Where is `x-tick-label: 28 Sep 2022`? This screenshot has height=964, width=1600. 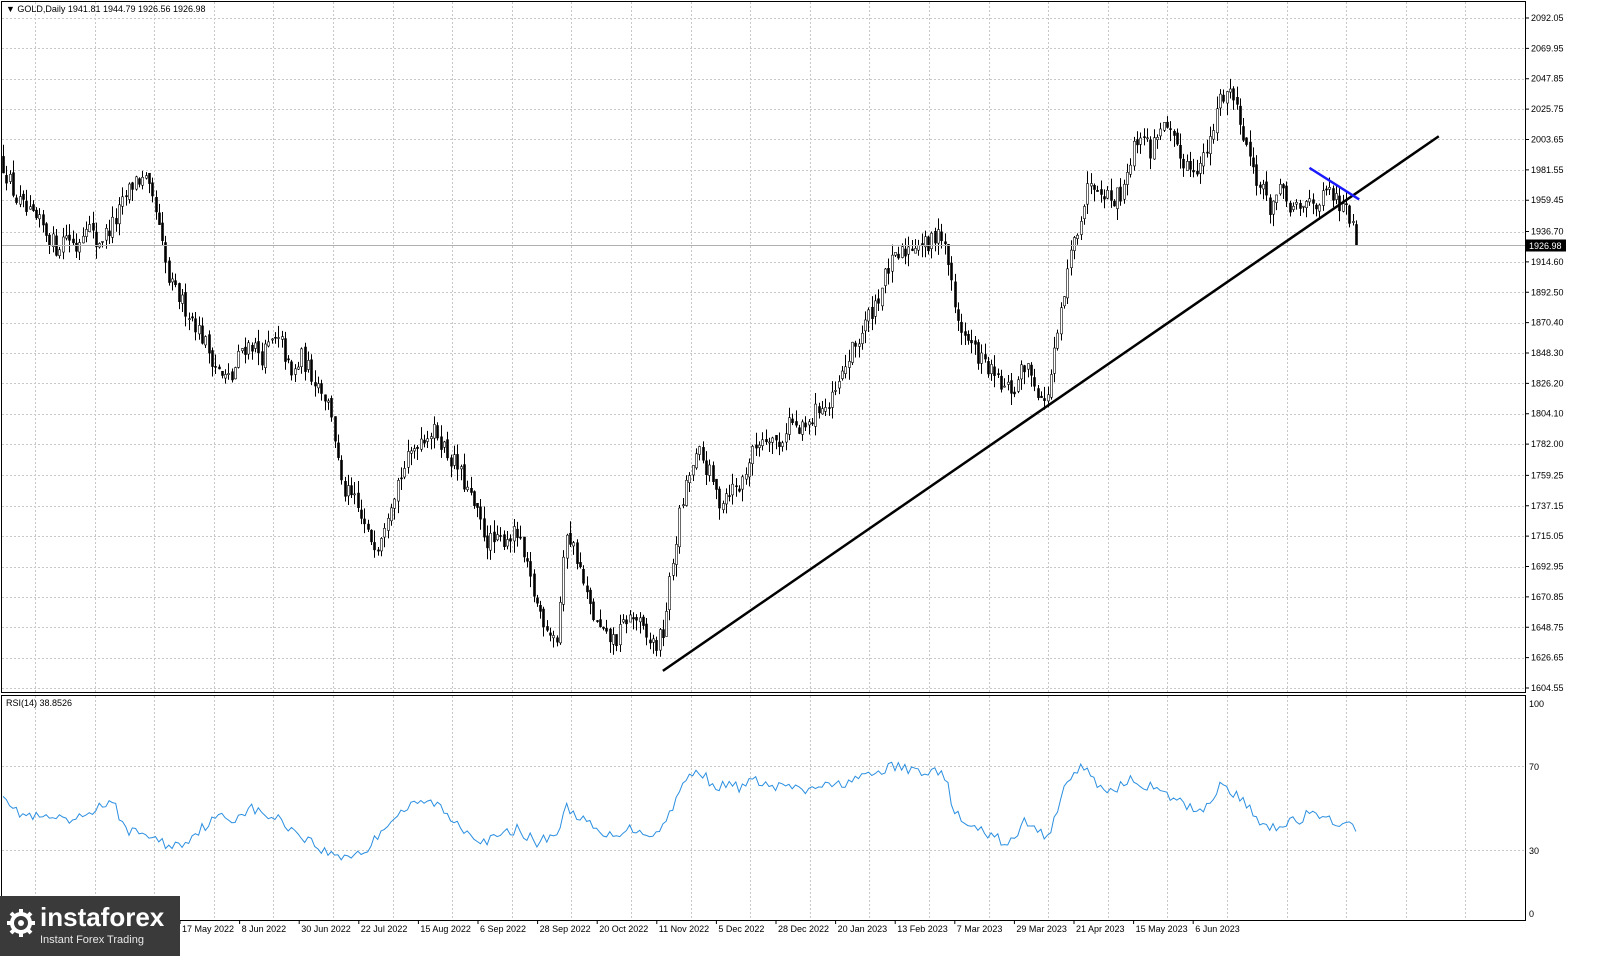 x-tick-label: 28 Sep 2022 is located at coordinates (565, 929).